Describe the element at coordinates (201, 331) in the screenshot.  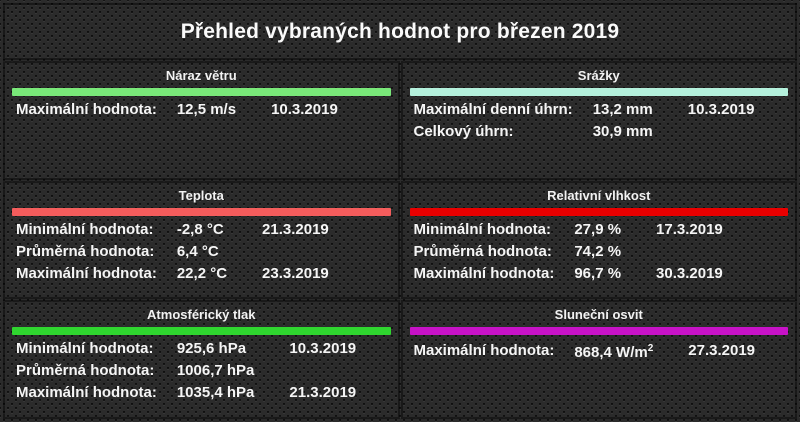
I see `panel-atmospheric-pressure-color-bar` at that location.